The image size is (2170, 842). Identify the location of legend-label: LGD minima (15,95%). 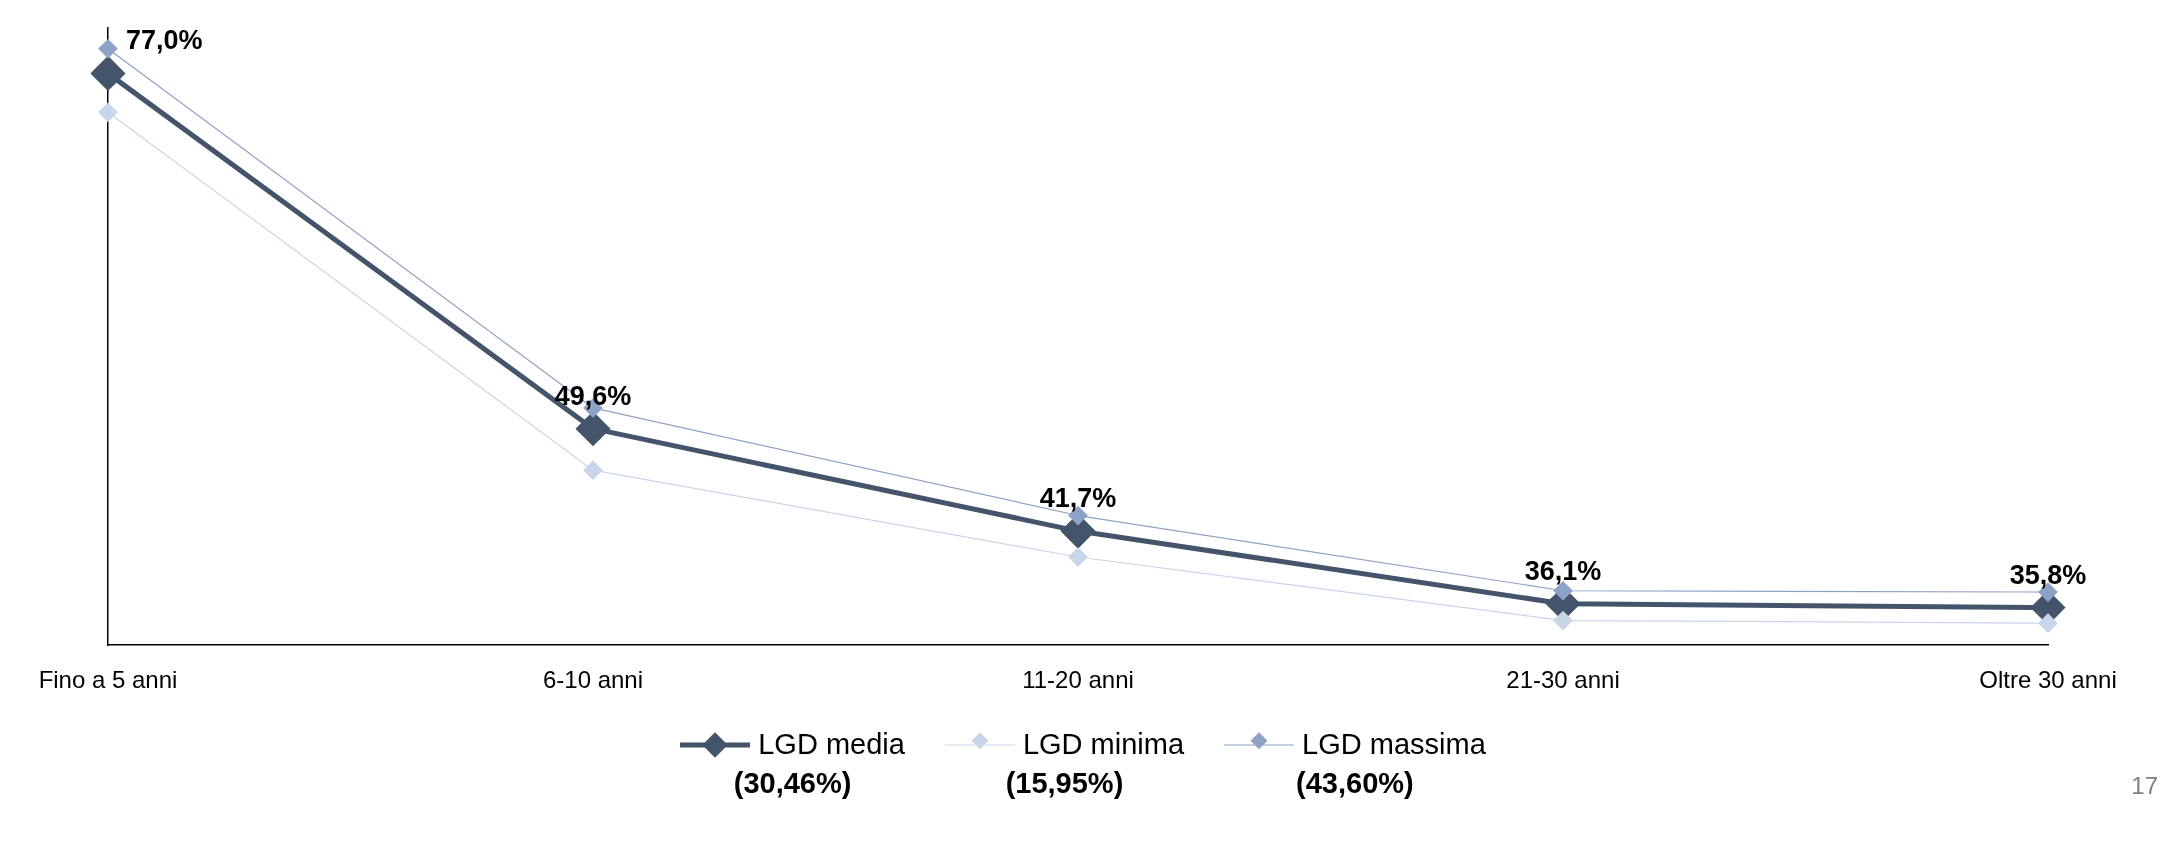
(1095, 764).